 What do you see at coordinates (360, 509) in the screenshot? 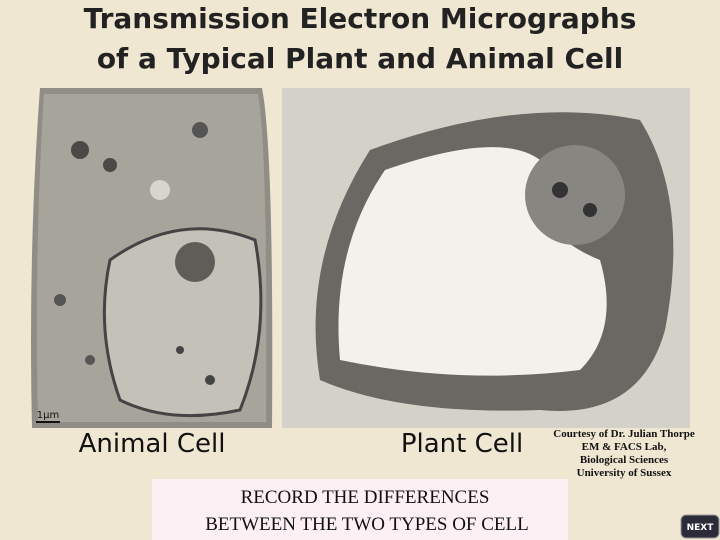
I see `instruction-box` at bounding box center [360, 509].